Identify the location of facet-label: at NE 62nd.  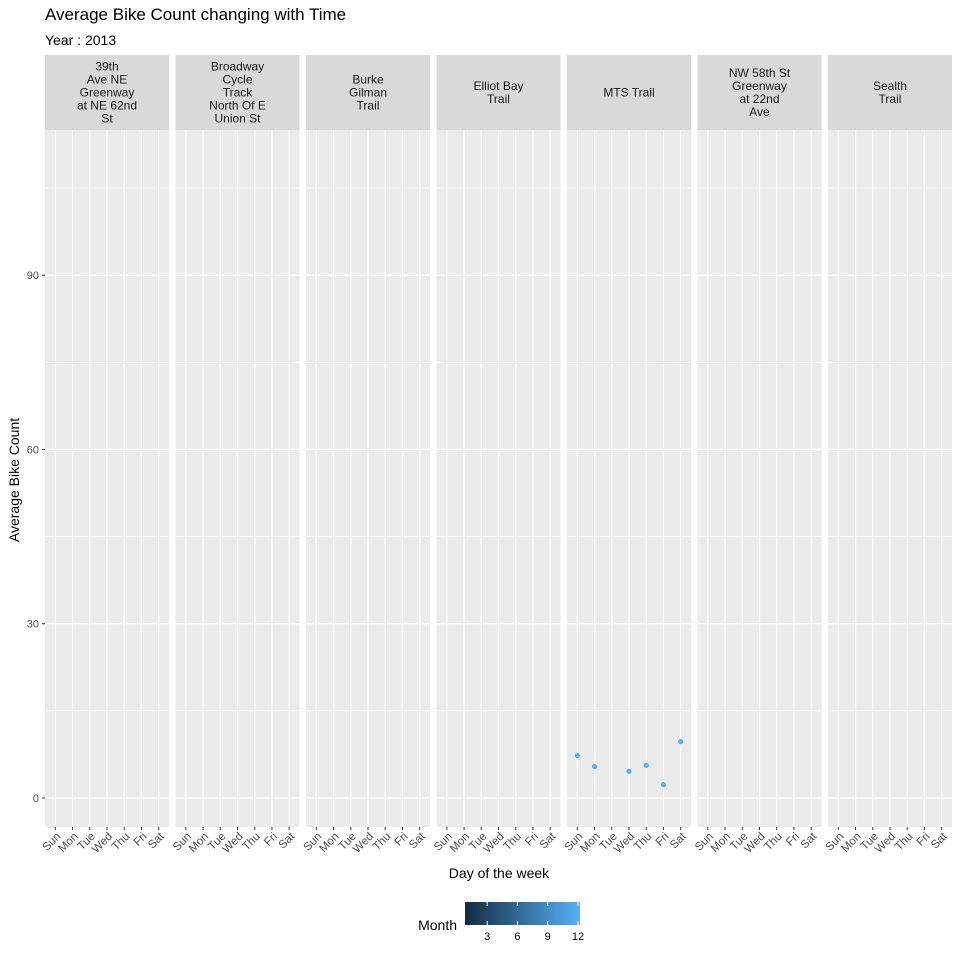
(107, 106).